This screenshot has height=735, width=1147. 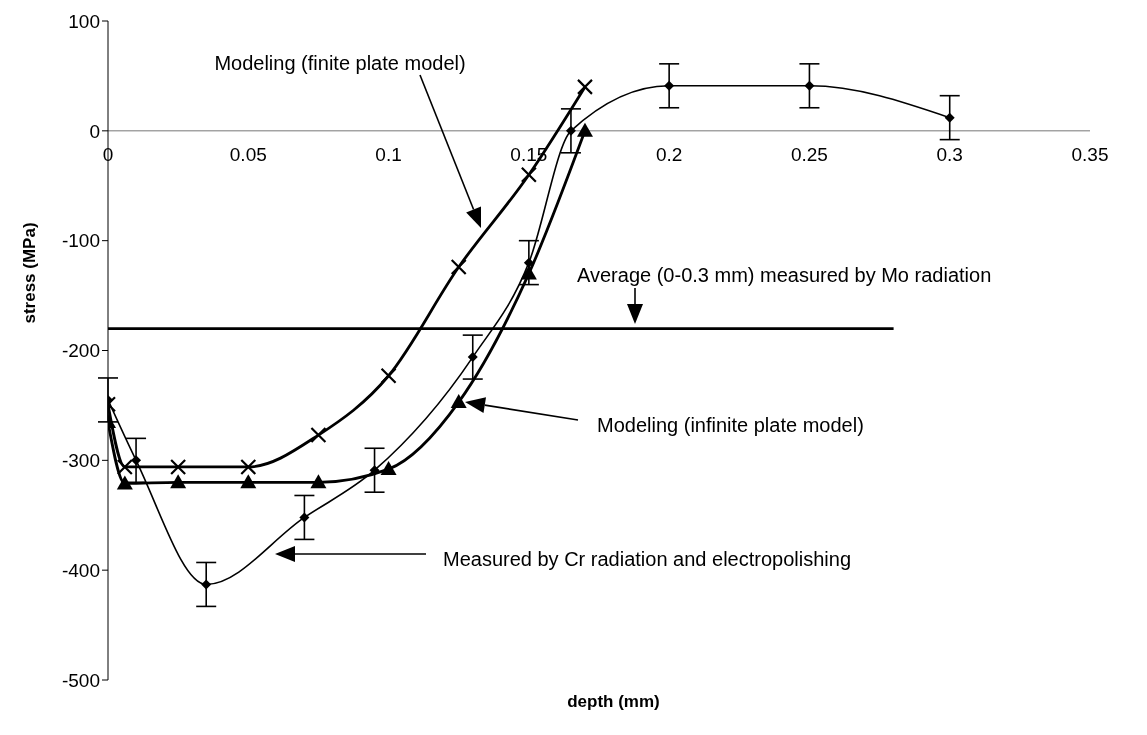 I want to click on x-tick-label: 0.1, so click(x=388, y=154).